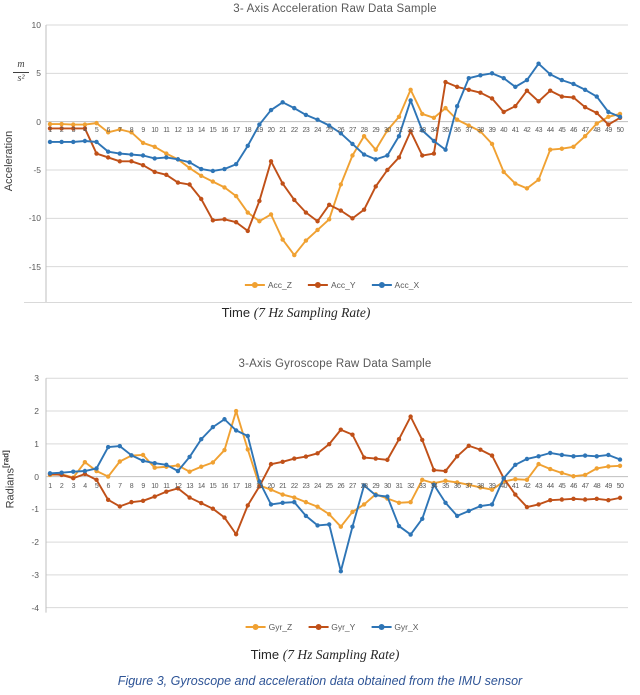  Describe the element at coordinates (335, 9) in the screenshot. I see `acceleration-chart-title: 3- Axis Acceleration Raw Data Sample` at that location.